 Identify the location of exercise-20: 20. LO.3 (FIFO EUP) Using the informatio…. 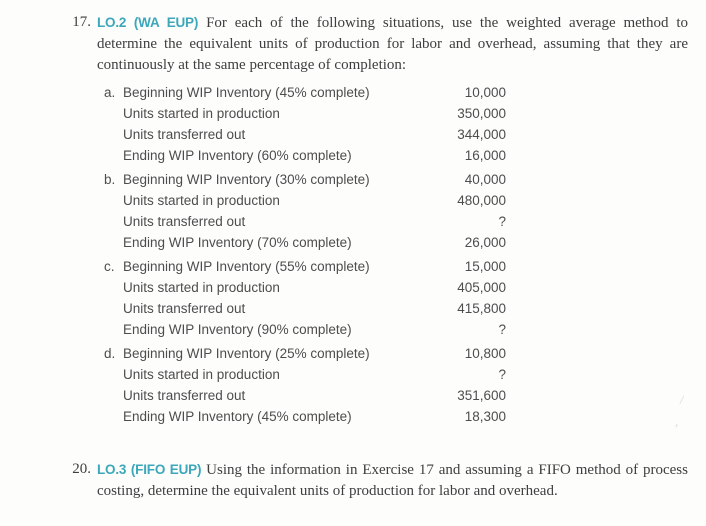
(353, 480).